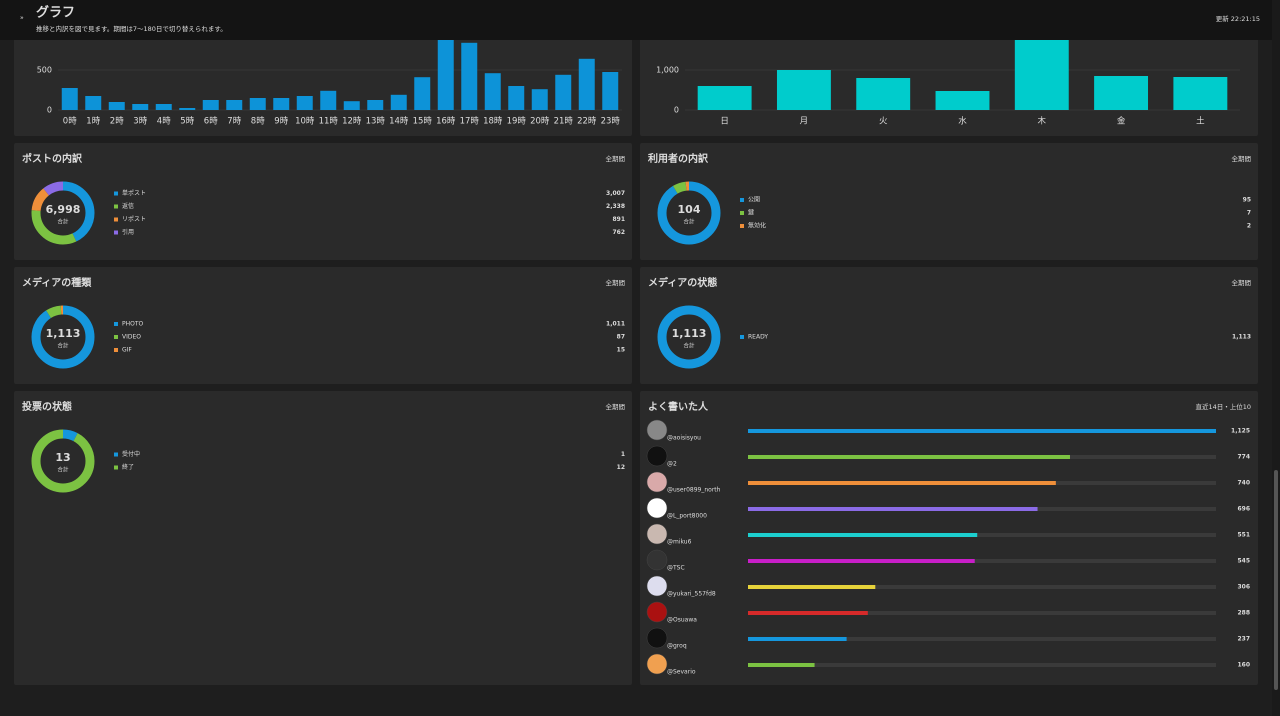  Describe the element at coordinates (618, 219) in the screenshot. I see `legend-value: 891` at that location.